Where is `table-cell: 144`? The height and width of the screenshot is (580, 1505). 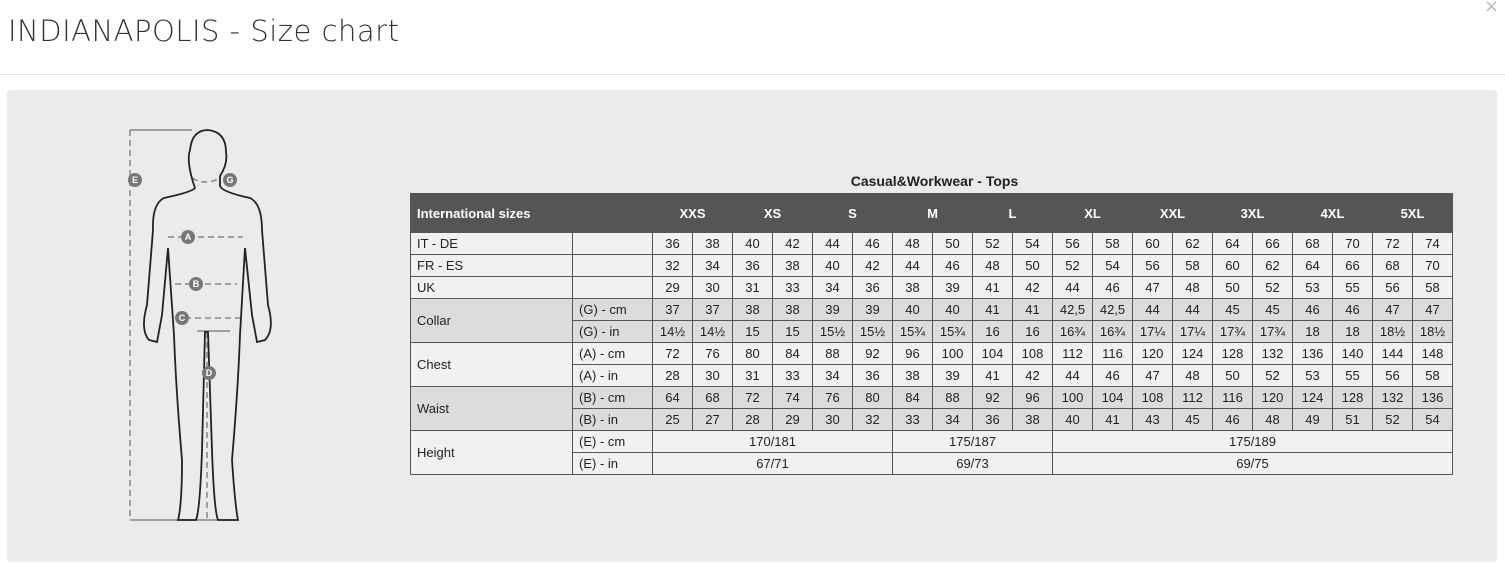
table-cell: 144 is located at coordinates (1392, 353).